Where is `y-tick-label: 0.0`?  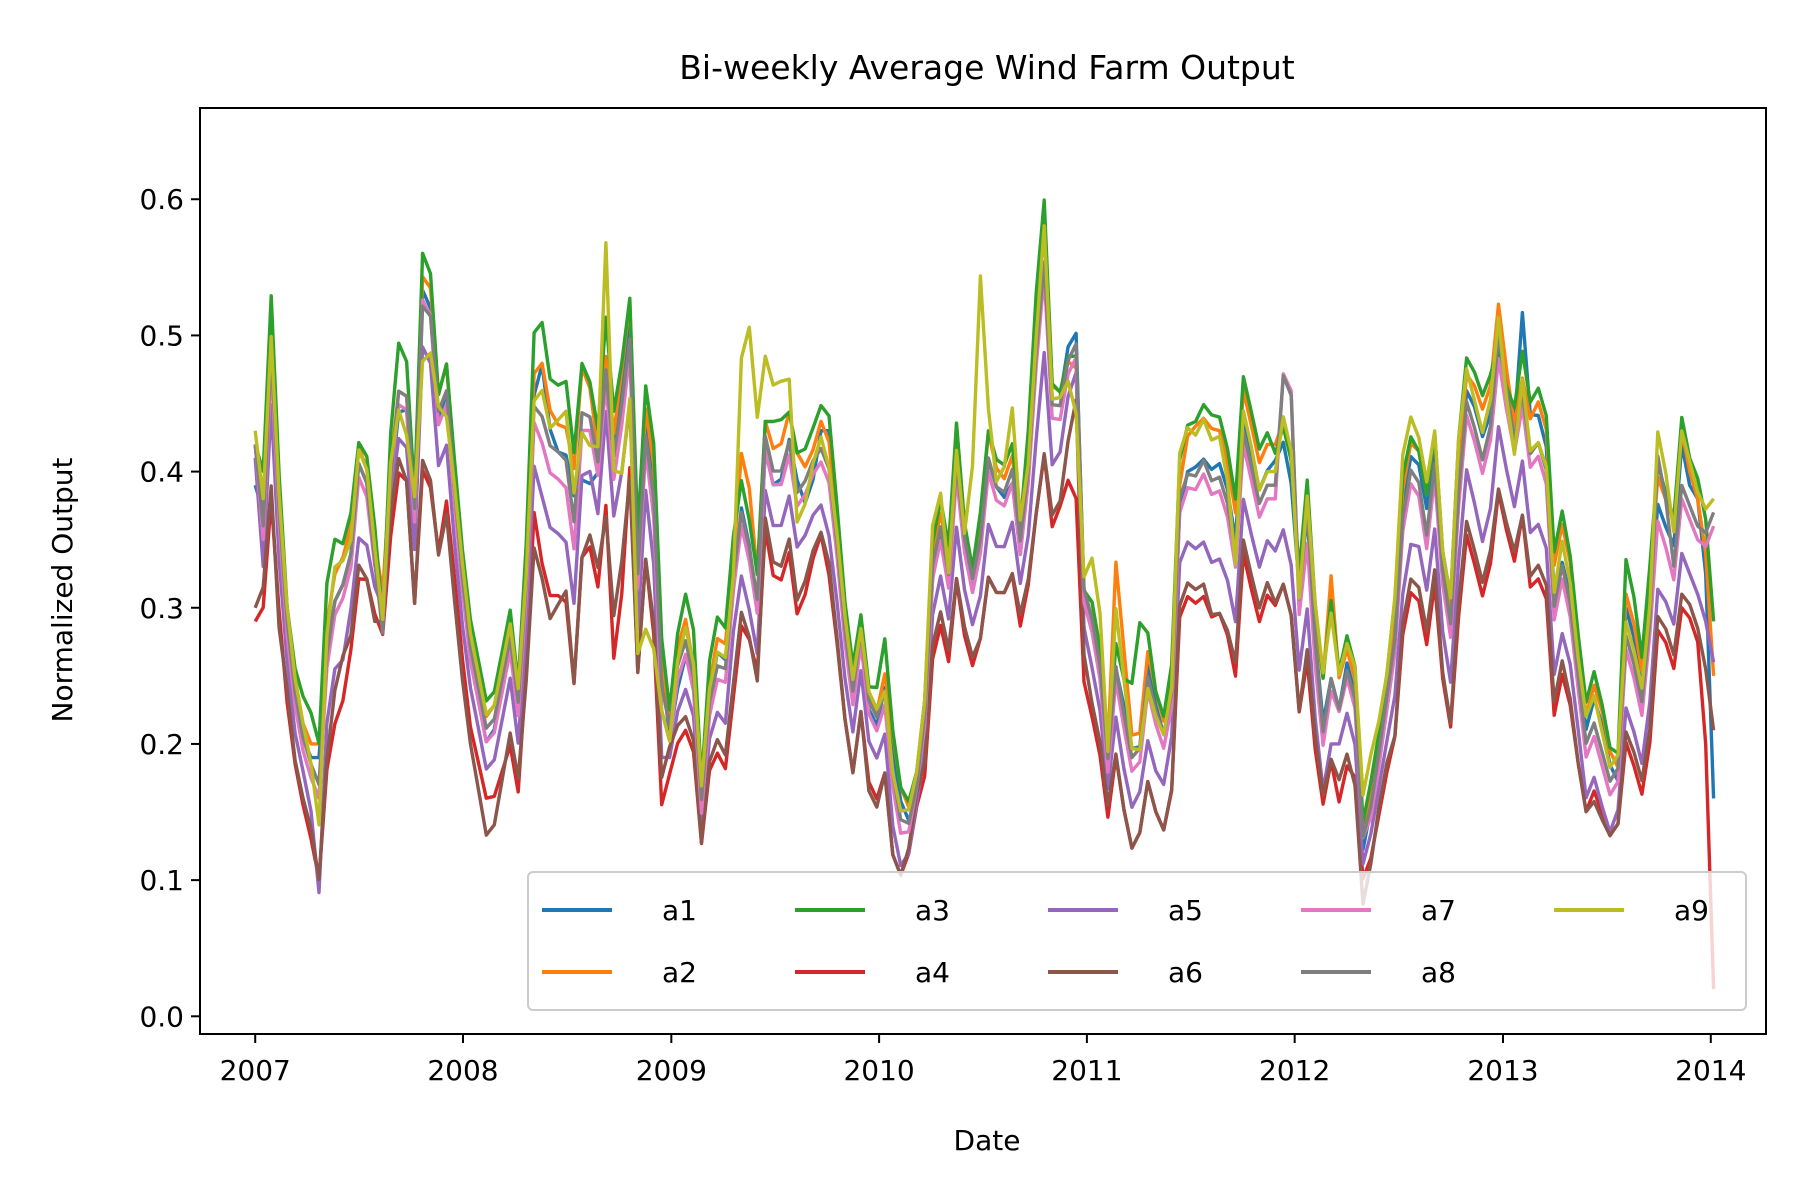
y-tick-label: 0.0 is located at coordinates (161, 1016).